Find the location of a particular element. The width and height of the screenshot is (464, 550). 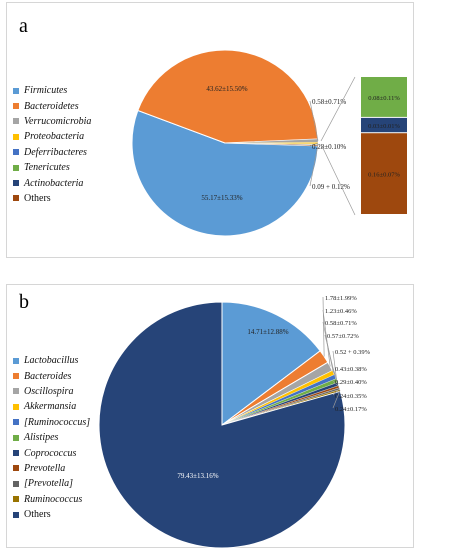

legend-label: Coprococcus is located at coordinates (50, 453).